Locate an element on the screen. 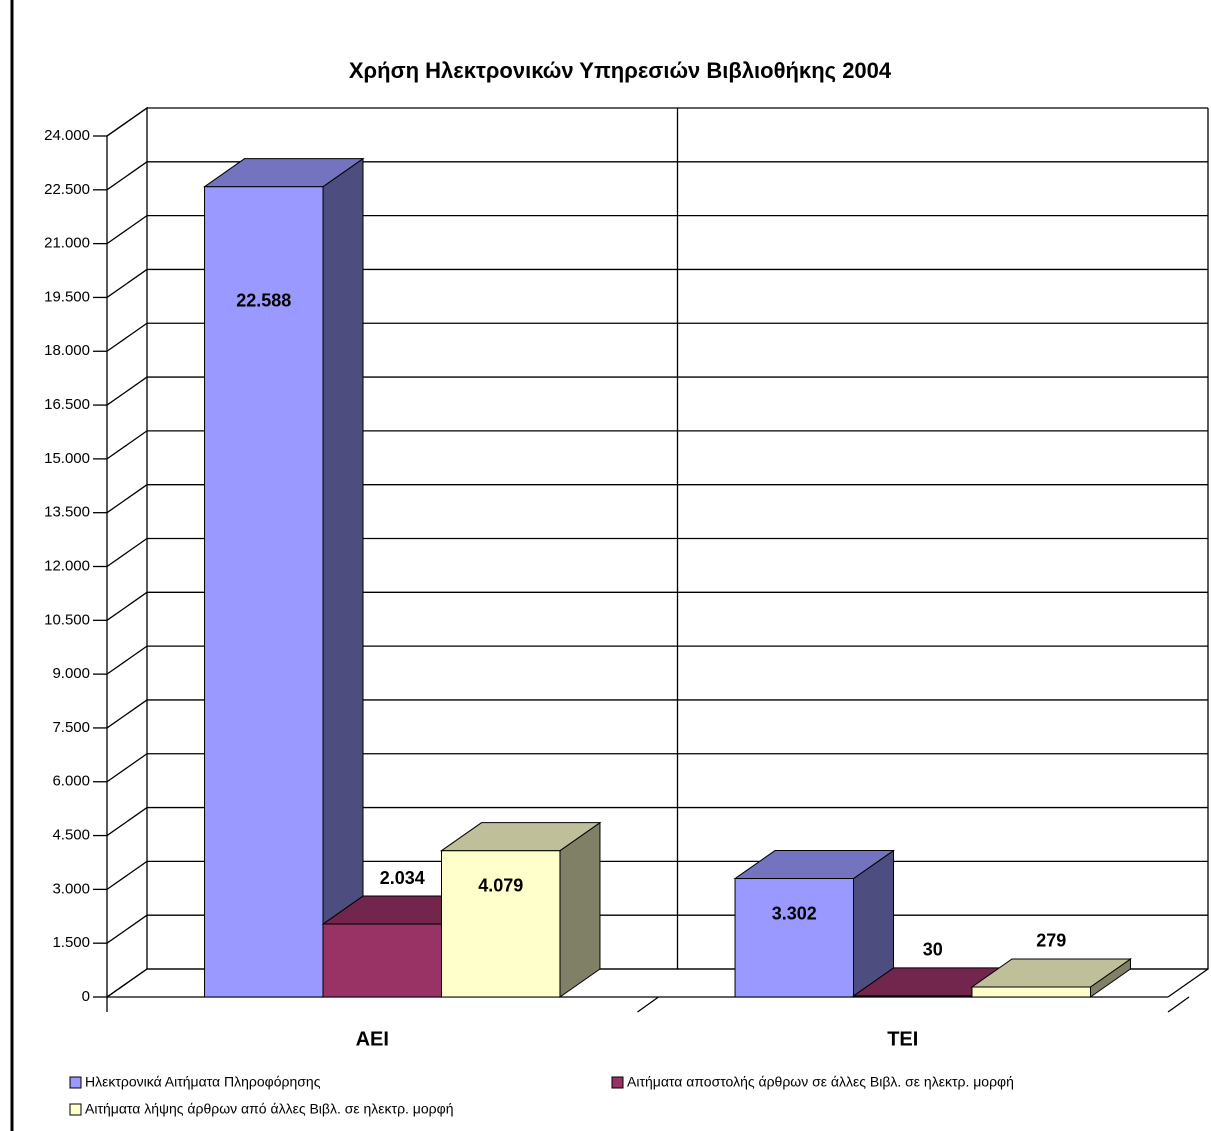 The width and height of the screenshot is (1211, 1131). y-tick-label: 1.500 is located at coordinates (71, 942).